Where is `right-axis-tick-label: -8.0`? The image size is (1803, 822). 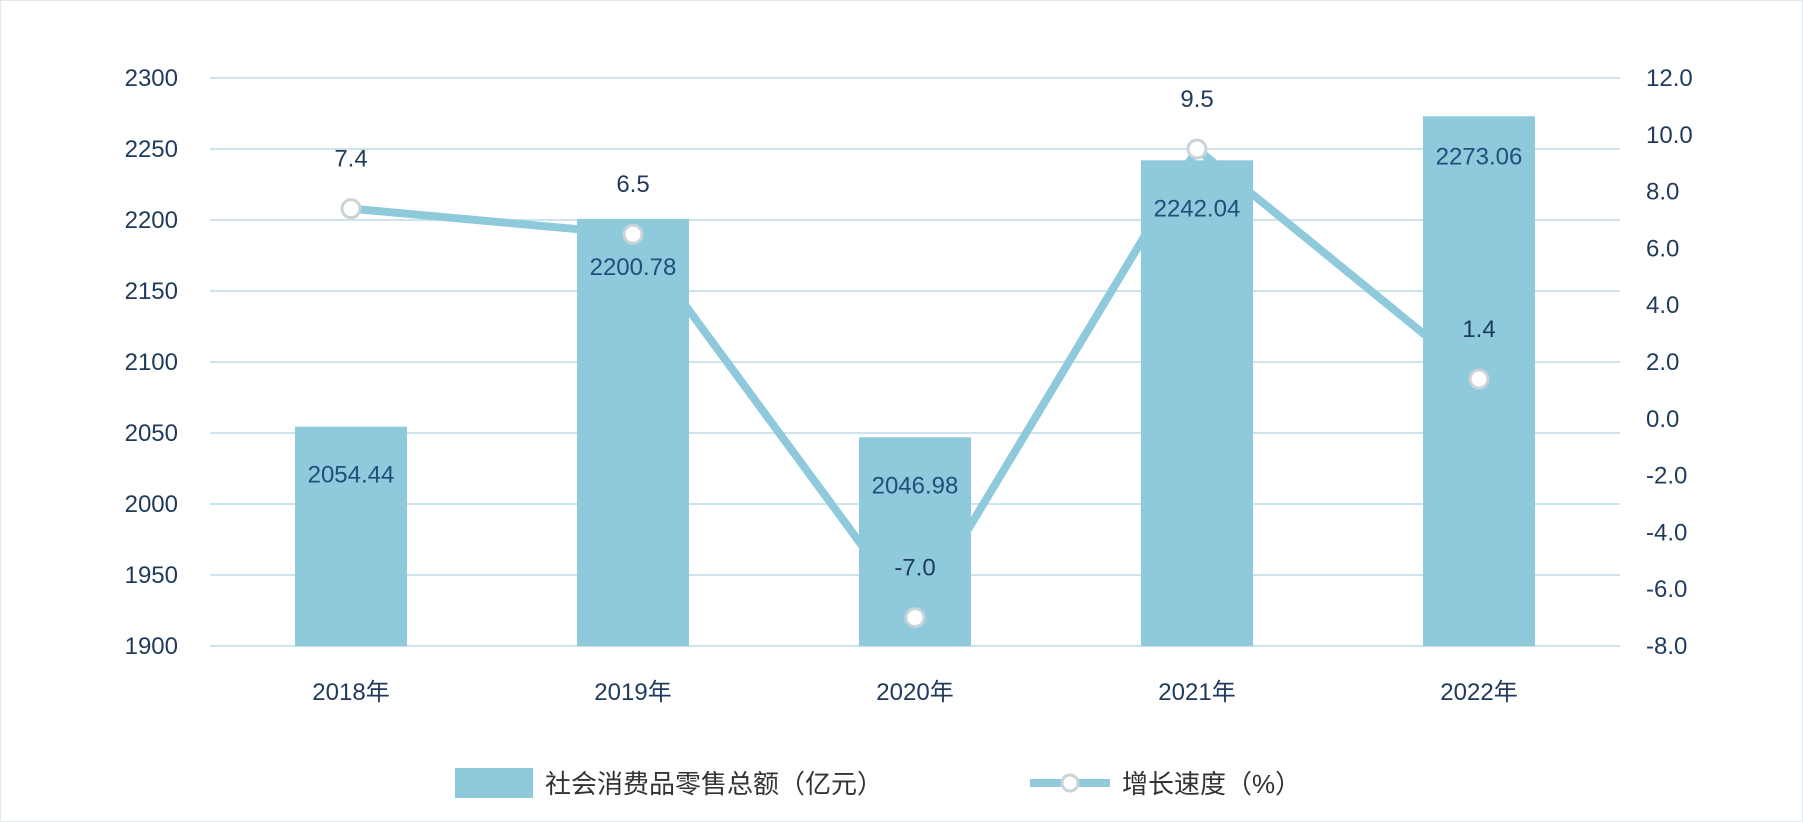 right-axis-tick-label: -8.0 is located at coordinates (1666, 646).